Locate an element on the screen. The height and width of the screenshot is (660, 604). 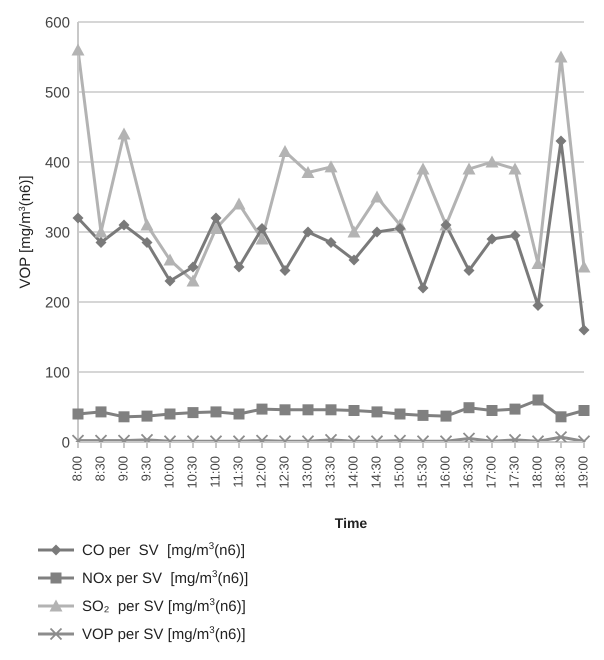
y-tick-label: 200 is located at coordinates (57, 303).